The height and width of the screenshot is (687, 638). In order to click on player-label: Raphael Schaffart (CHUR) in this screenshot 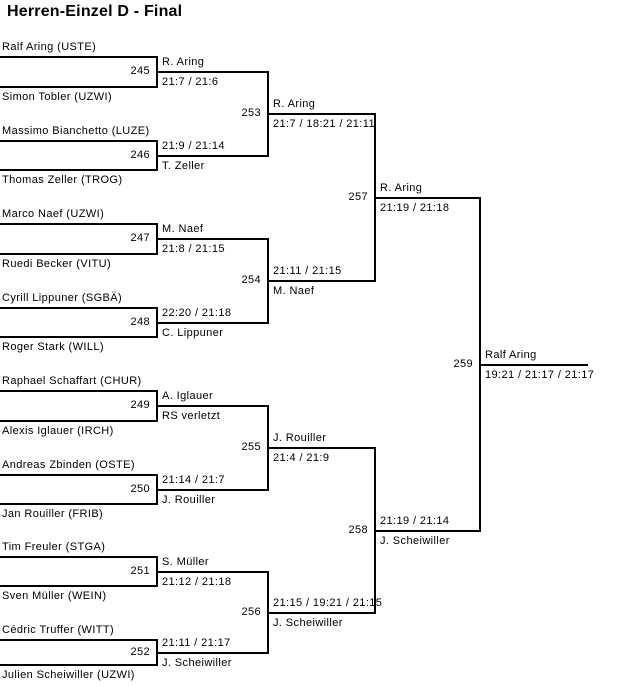, I will do `click(72, 381)`.